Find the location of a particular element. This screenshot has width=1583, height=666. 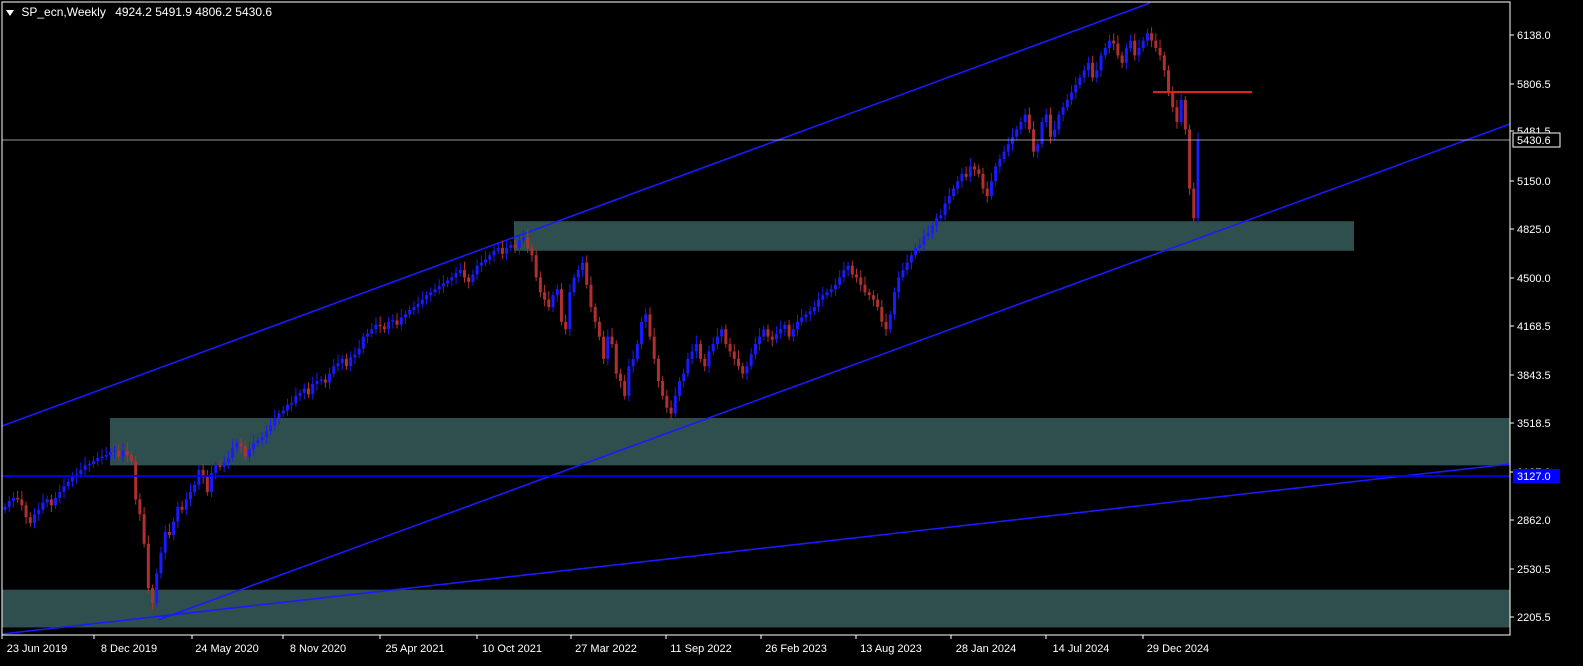

y-tick-label: 4825.0 is located at coordinates (1534, 230).